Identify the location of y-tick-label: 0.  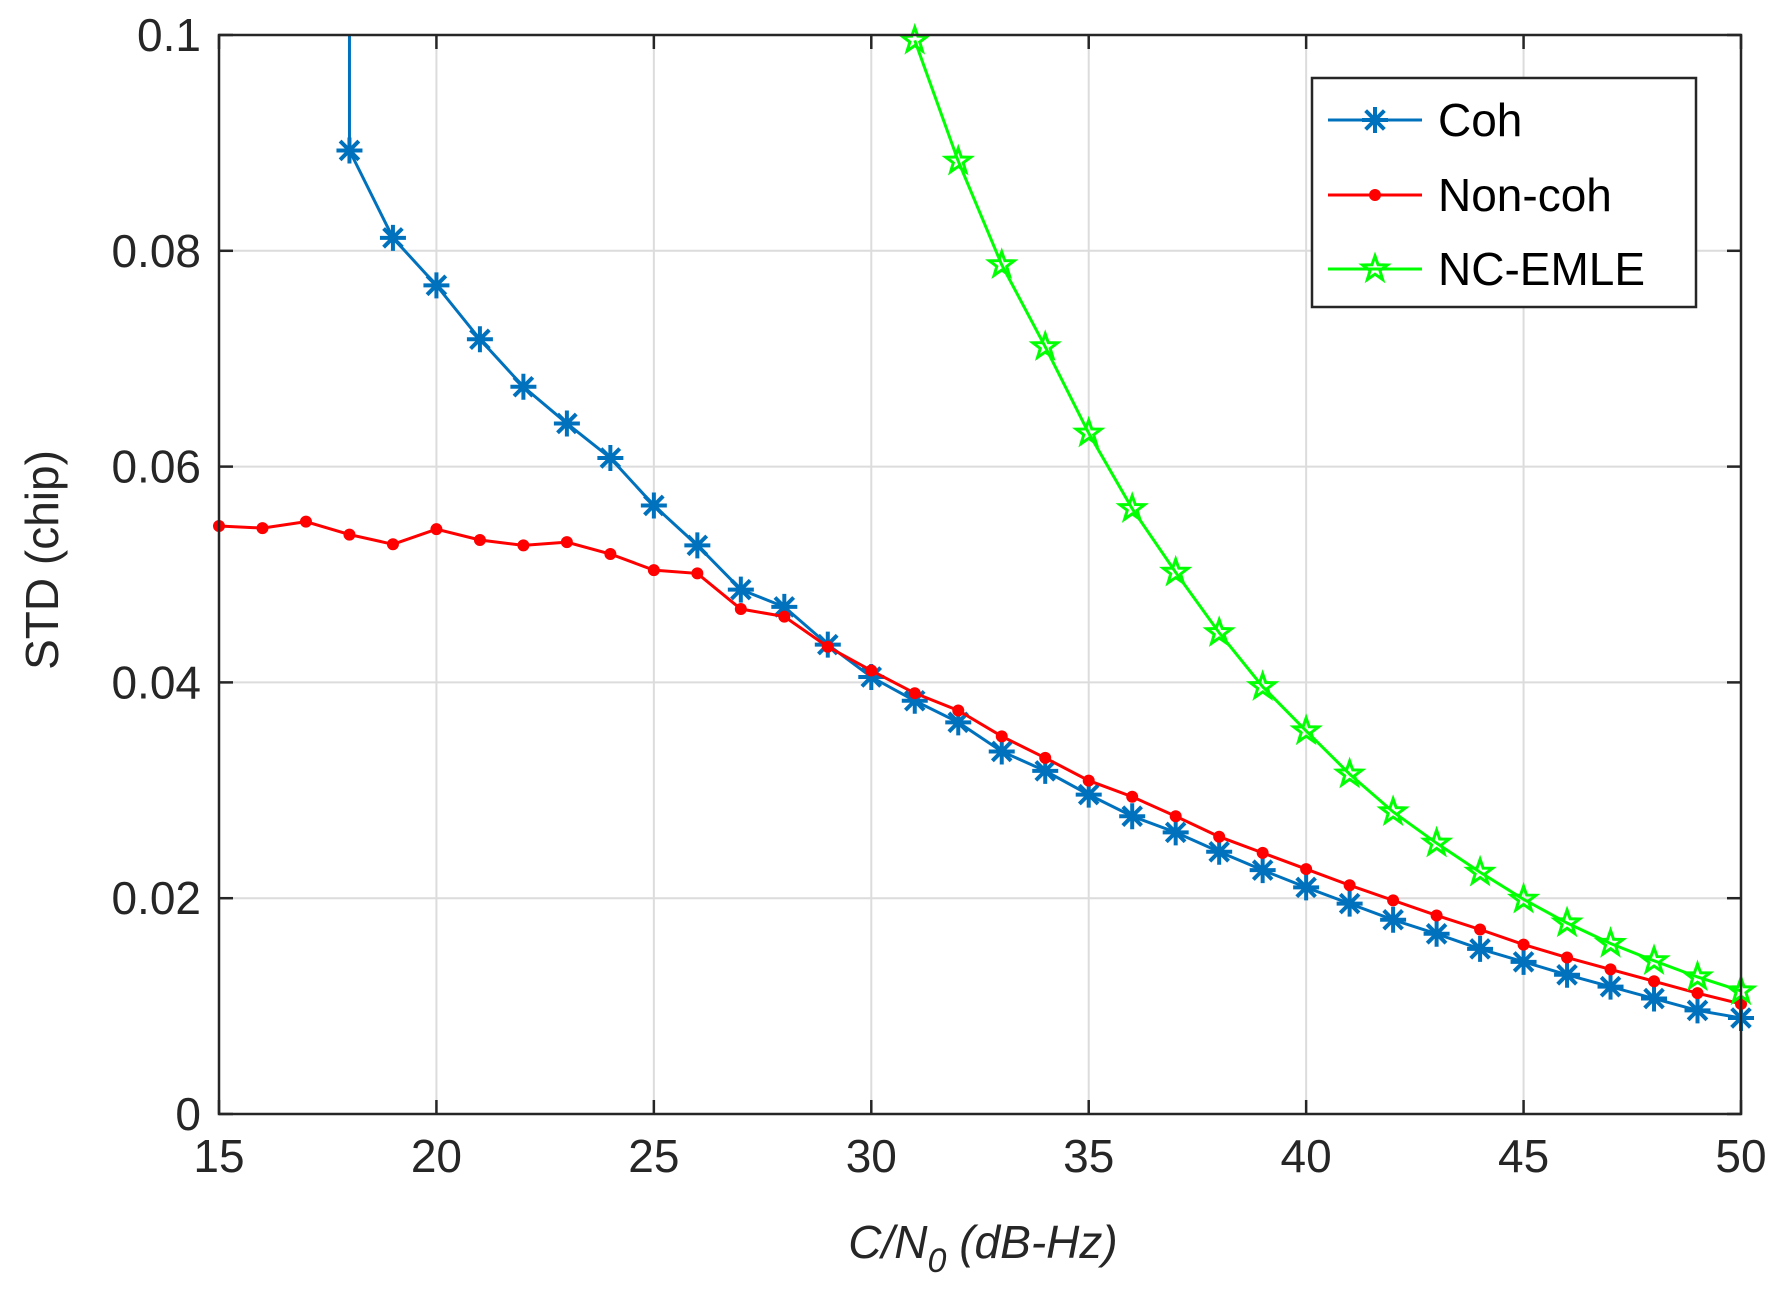
(188, 1114).